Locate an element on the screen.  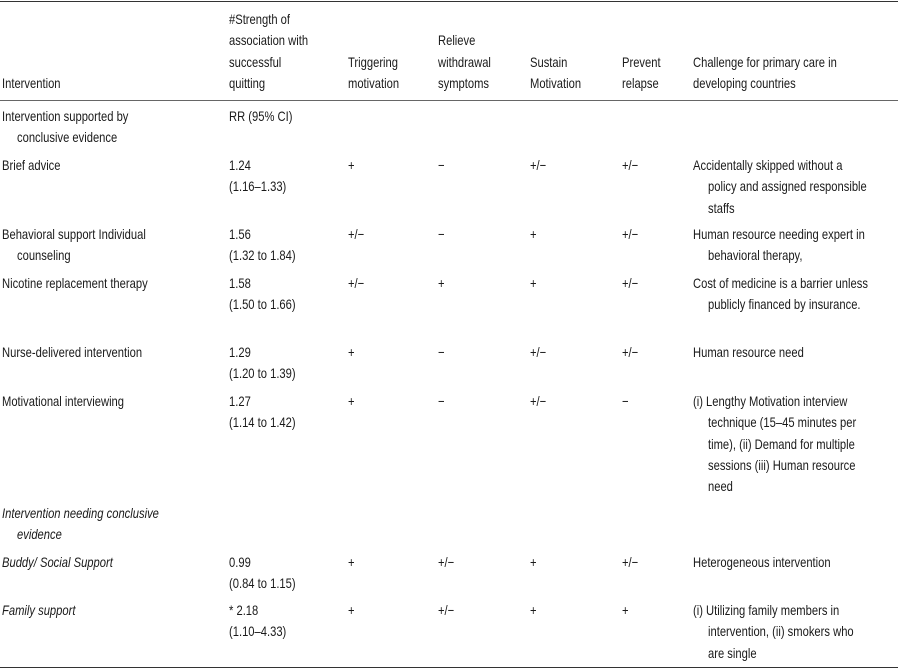
table-cell: evidence is located at coordinates (39, 534).